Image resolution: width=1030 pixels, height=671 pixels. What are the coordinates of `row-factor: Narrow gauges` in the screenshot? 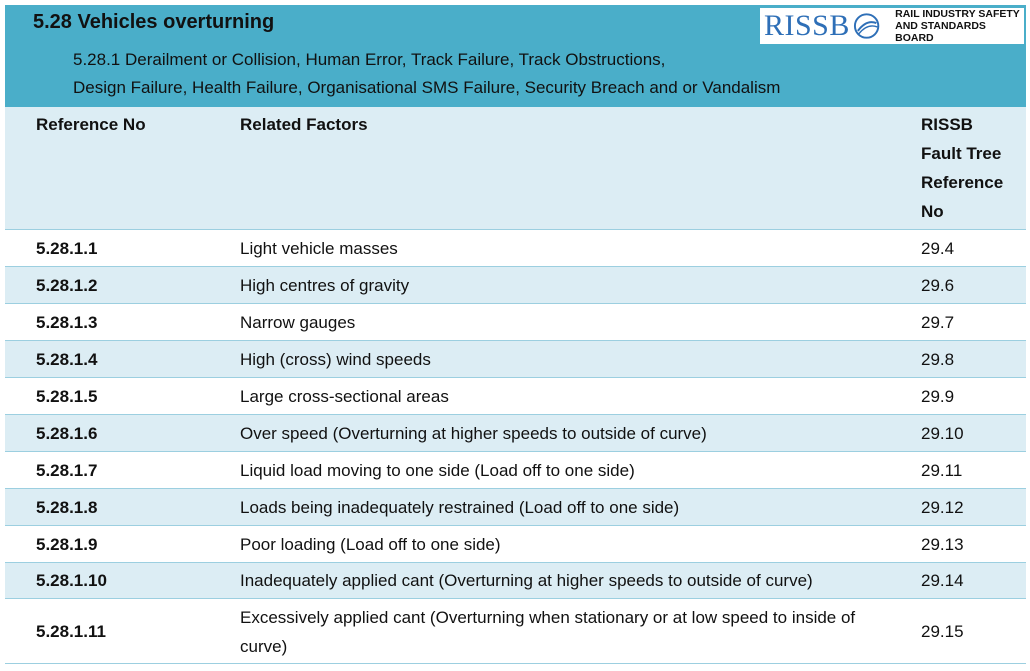 It's located at (298, 322).